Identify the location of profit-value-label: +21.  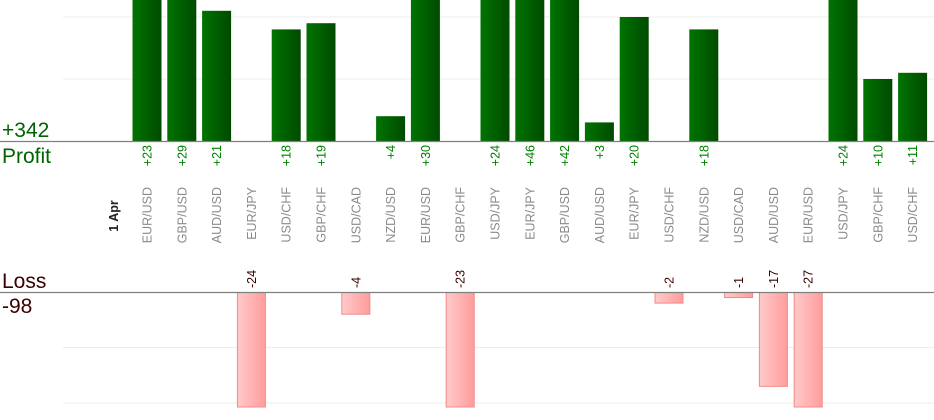
(217, 155).